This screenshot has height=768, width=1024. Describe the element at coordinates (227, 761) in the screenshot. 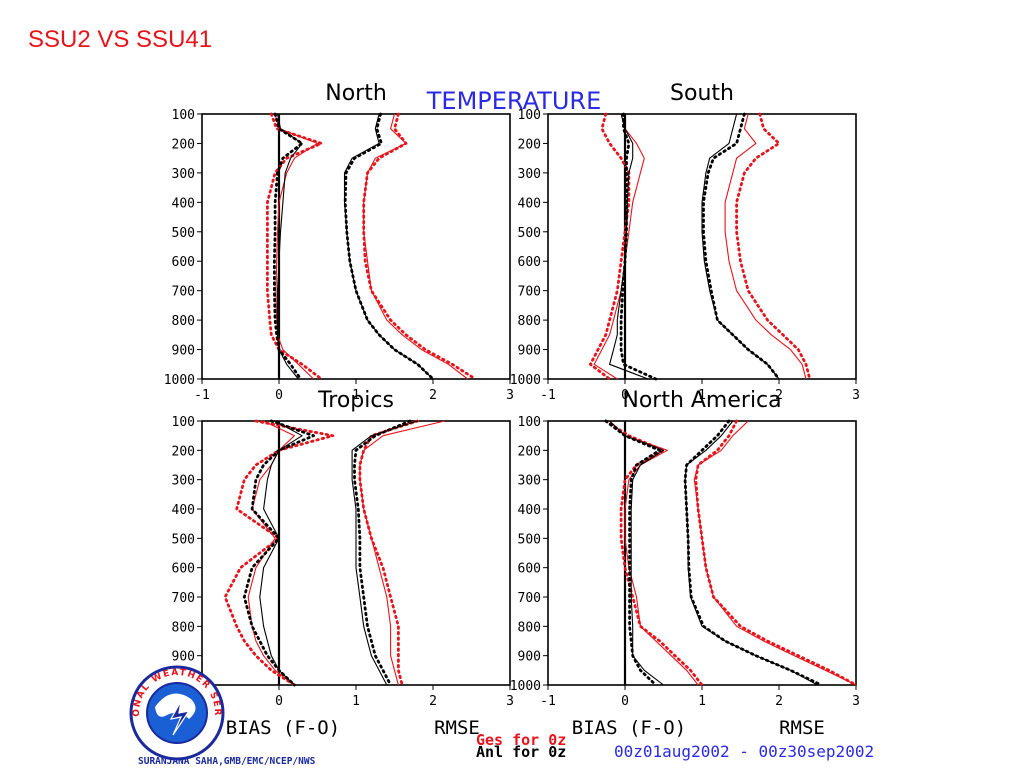

I see `credit-line: SURANJANA SAHA,GMB/EMC/NCEP/NWS` at that location.